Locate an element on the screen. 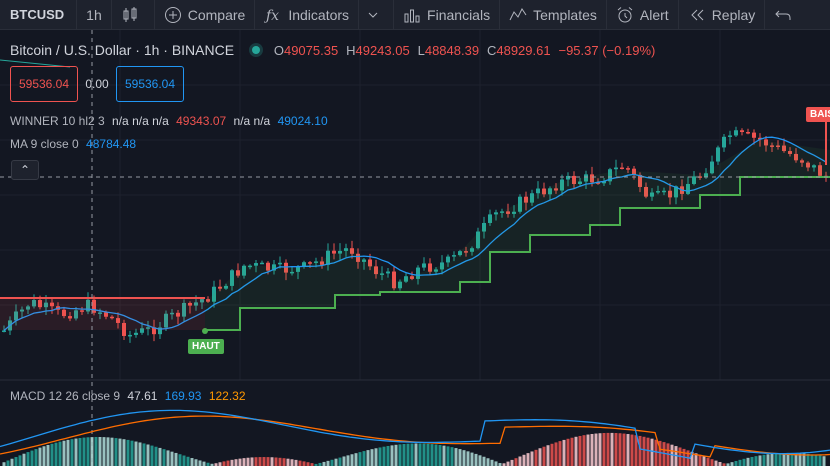  buy-button: 59536.04 is located at coordinates (150, 84).